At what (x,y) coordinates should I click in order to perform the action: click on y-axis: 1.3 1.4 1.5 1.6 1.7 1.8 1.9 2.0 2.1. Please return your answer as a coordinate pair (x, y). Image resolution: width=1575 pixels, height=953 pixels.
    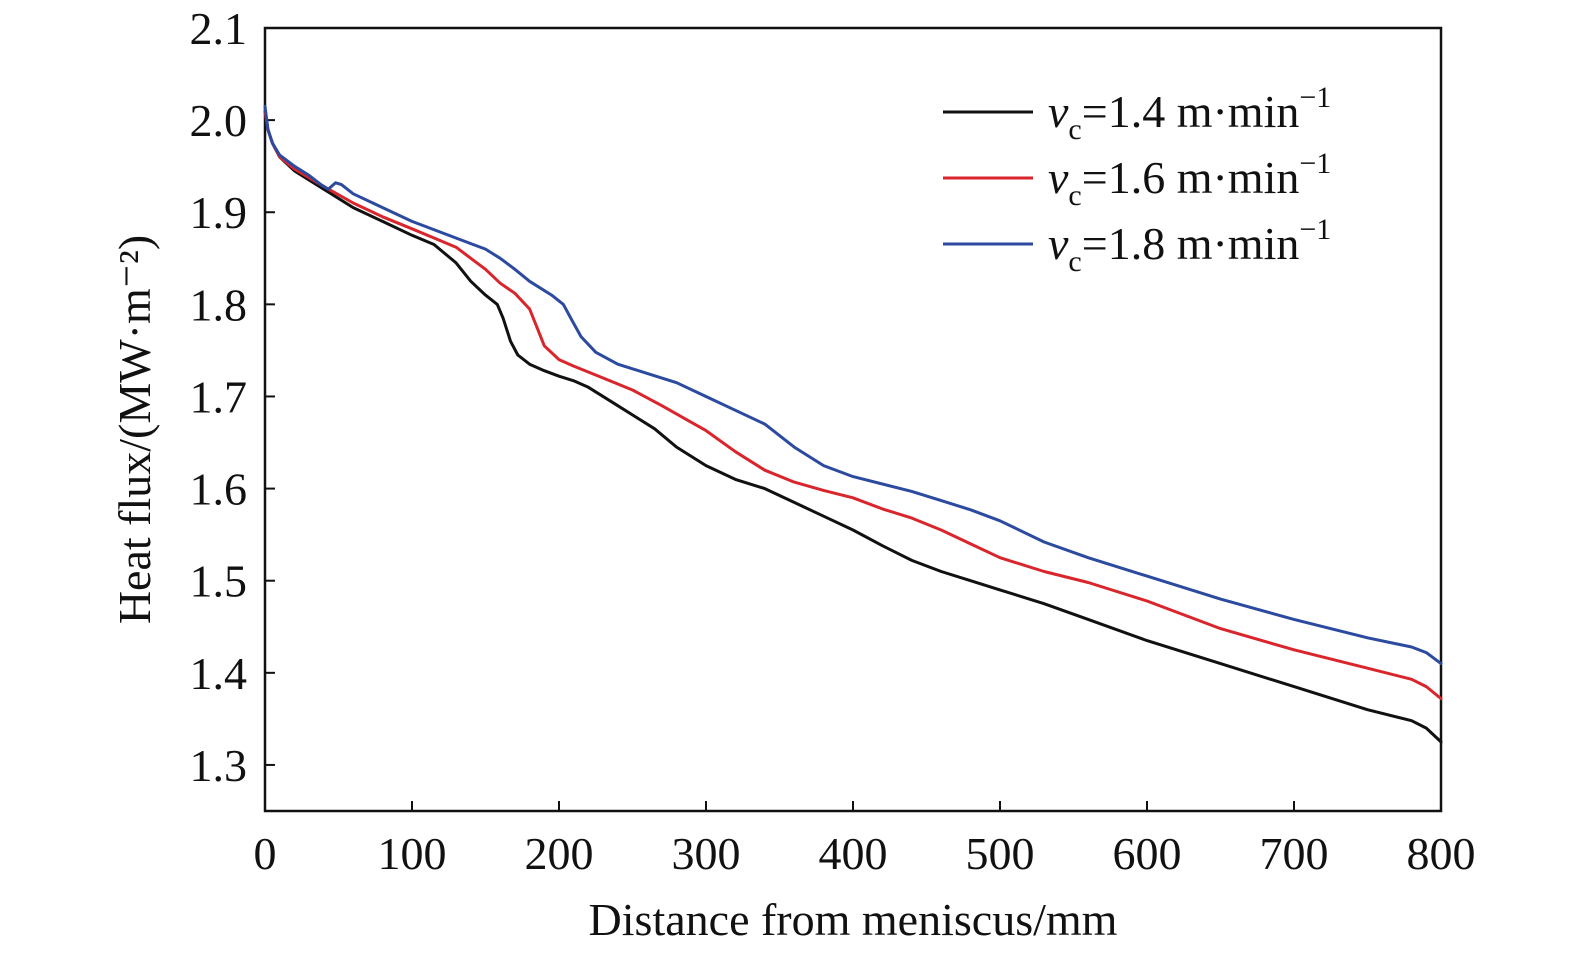
    Looking at the image, I should click on (232, 397).